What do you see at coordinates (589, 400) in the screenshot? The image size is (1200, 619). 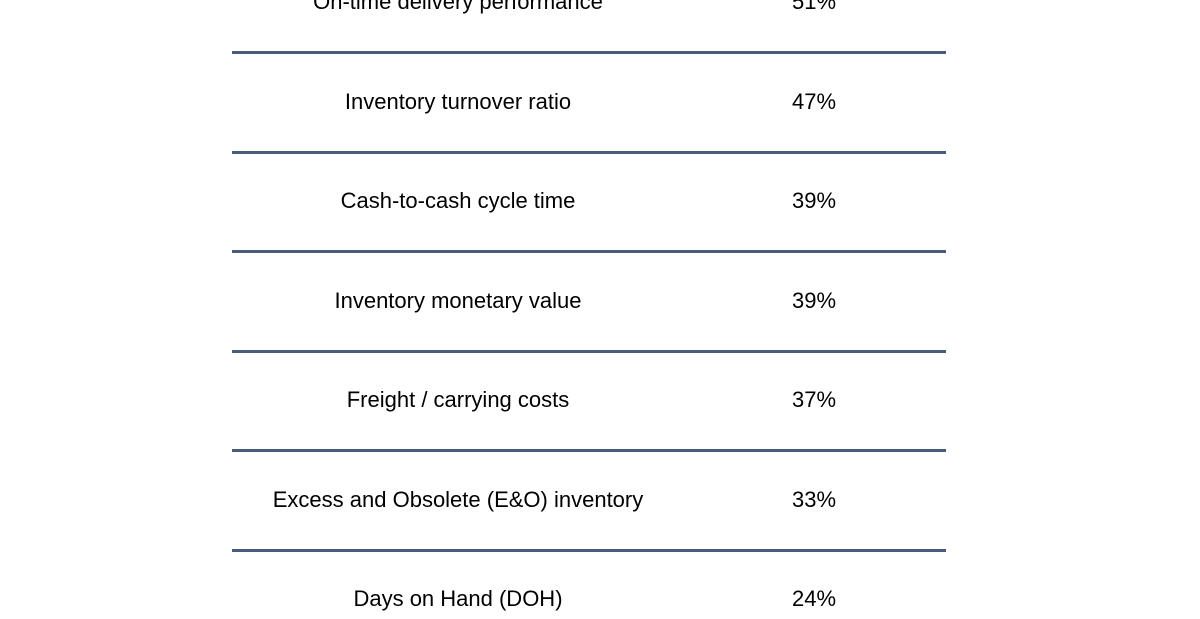 I see `table-row: Freight / carrying costs 37%` at bounding box center [589, 400].